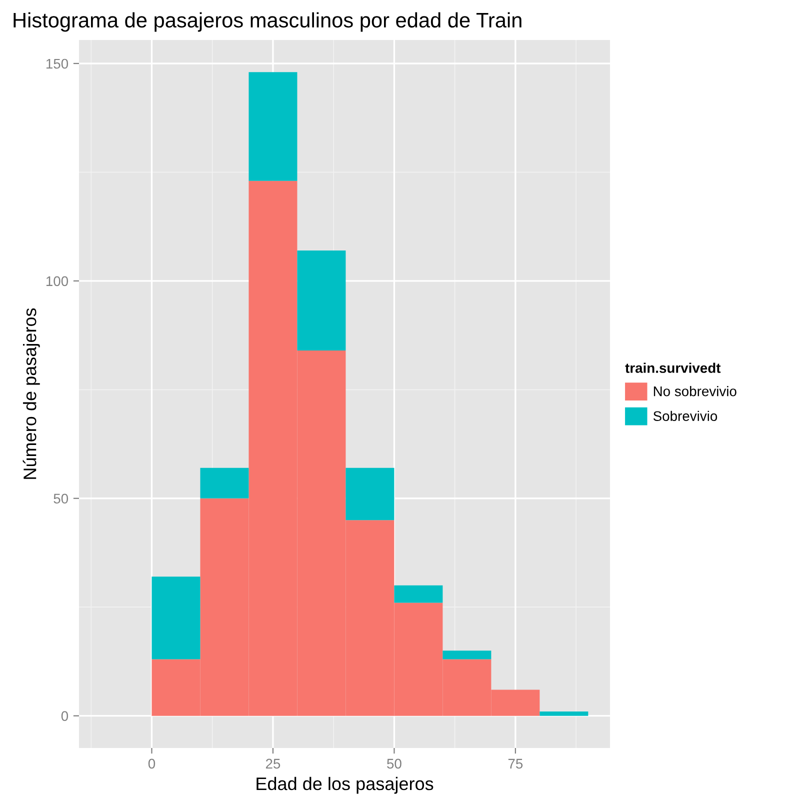  I want to click on y-tick-label: 0, so click(64, 716).